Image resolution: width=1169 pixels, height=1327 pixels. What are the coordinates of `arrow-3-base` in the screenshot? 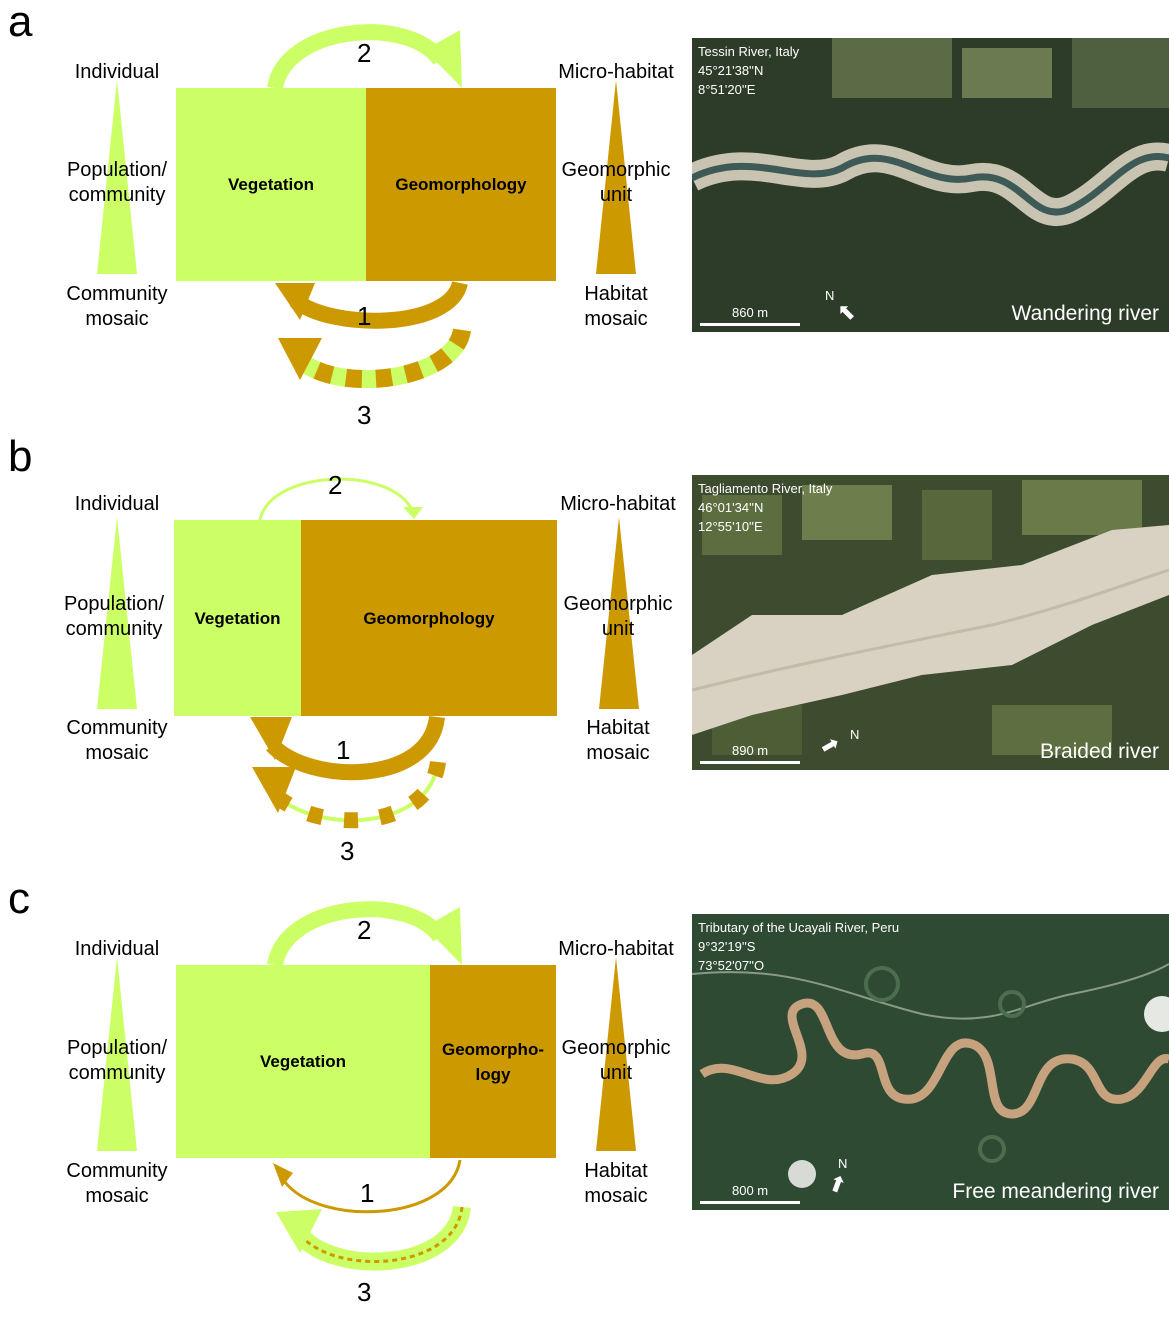 It's located at (380, 1234).